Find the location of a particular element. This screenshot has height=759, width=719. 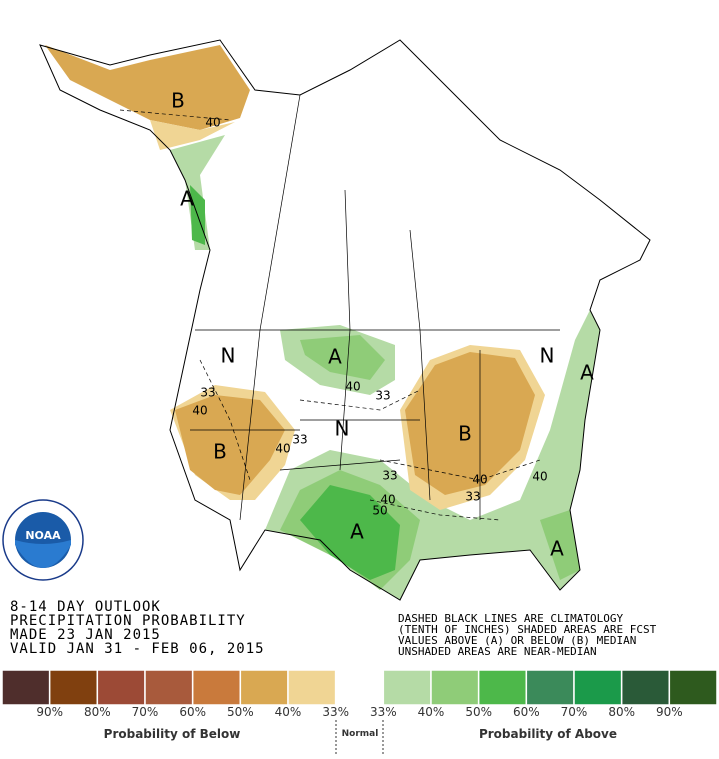

legend-below-title: Probability of Below is located at coordinates (172, 734).